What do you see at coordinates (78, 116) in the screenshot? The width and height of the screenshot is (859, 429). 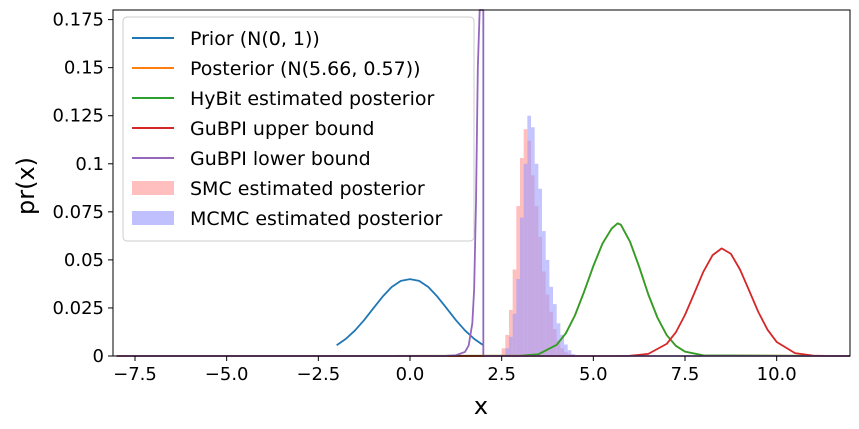 I see `y-tick-label: 0.125` at bounding box center [78, 116].